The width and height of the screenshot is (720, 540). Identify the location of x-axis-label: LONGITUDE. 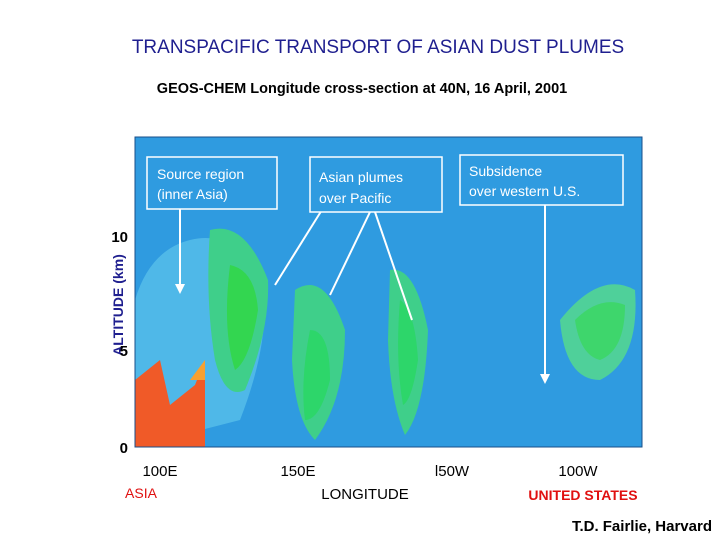
(365, 494).